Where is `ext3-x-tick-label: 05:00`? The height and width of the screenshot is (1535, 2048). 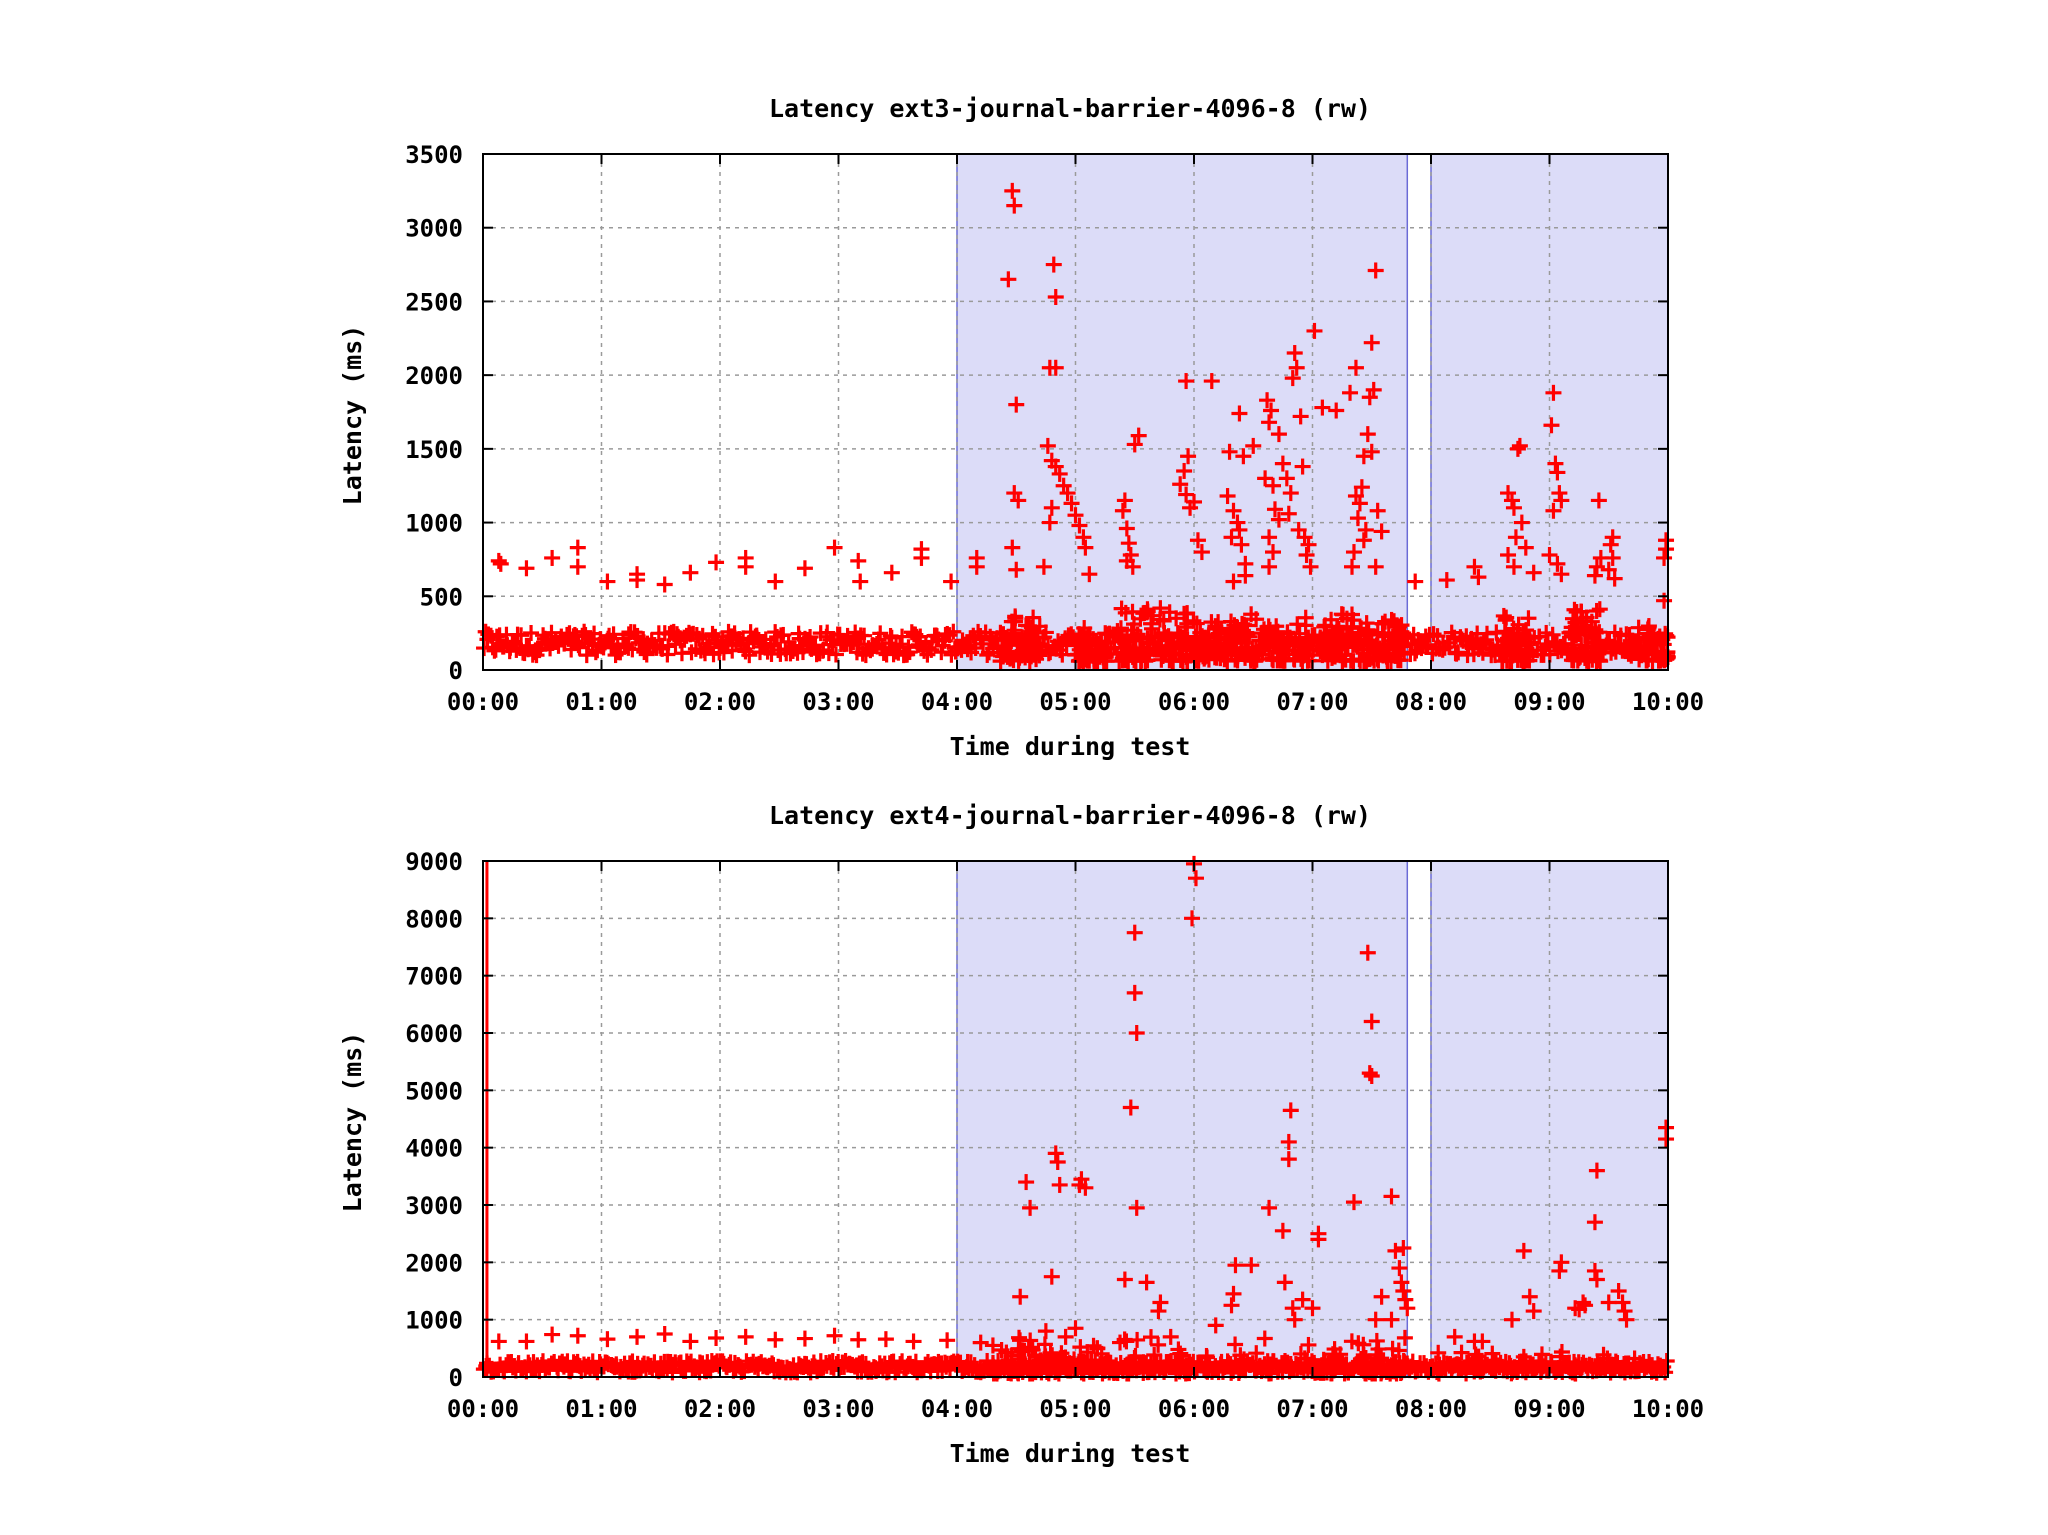
ext3-x-tick-label: 05:00 is located at coordinates (1075, 702).